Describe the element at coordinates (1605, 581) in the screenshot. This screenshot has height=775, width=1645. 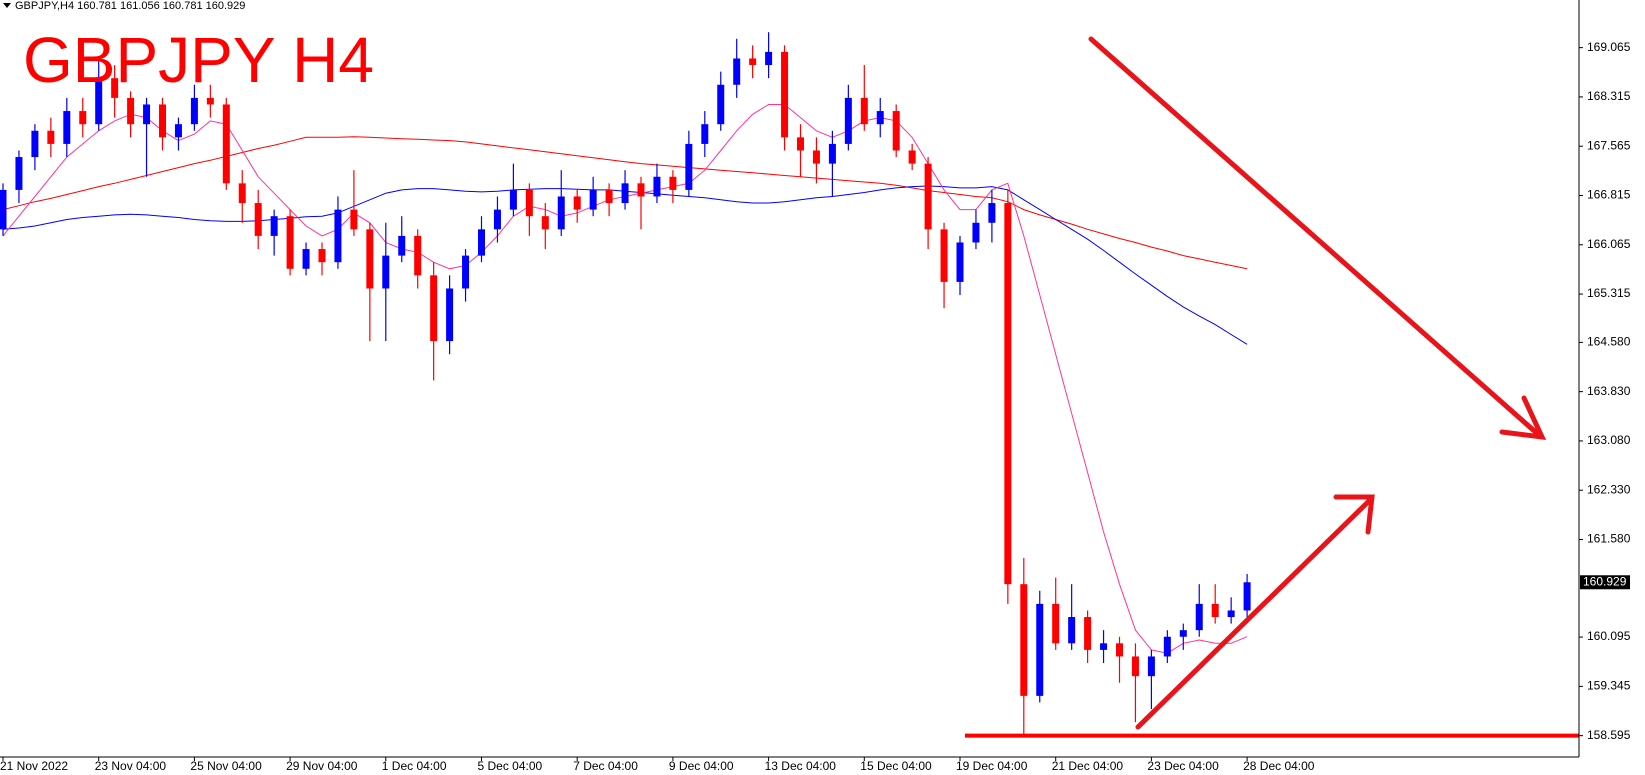
I see `last-price-label: 160.929` at that location.